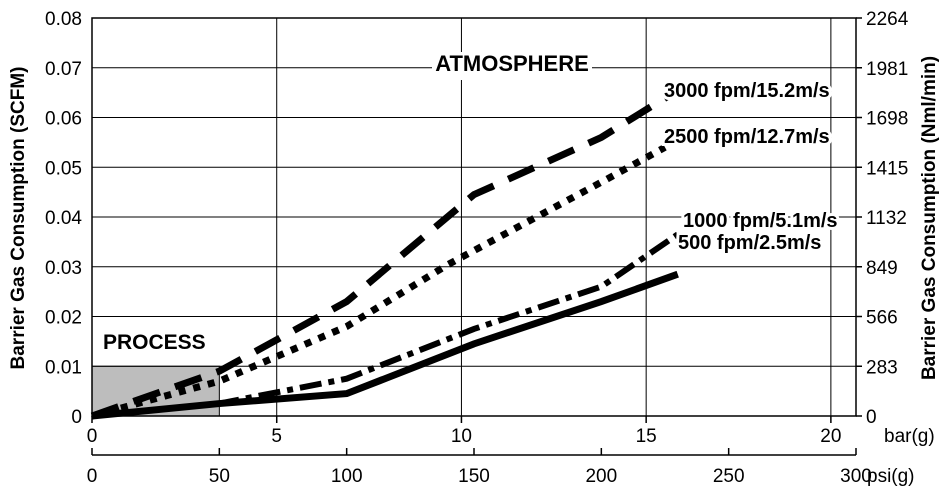 Image resolution: width=942 pixels, height=492 pixels. Describe the element at coordinates (76, 417) in the screenshot. I see `y-tick-label-left: 0` at that location.